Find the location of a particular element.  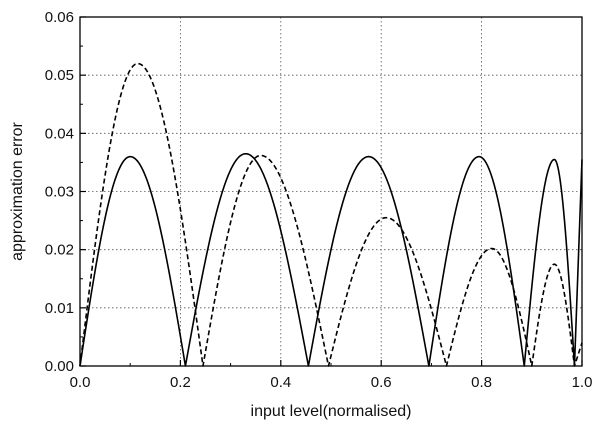

y-tick-label: 0.00 is located at coordinates (59, 366).